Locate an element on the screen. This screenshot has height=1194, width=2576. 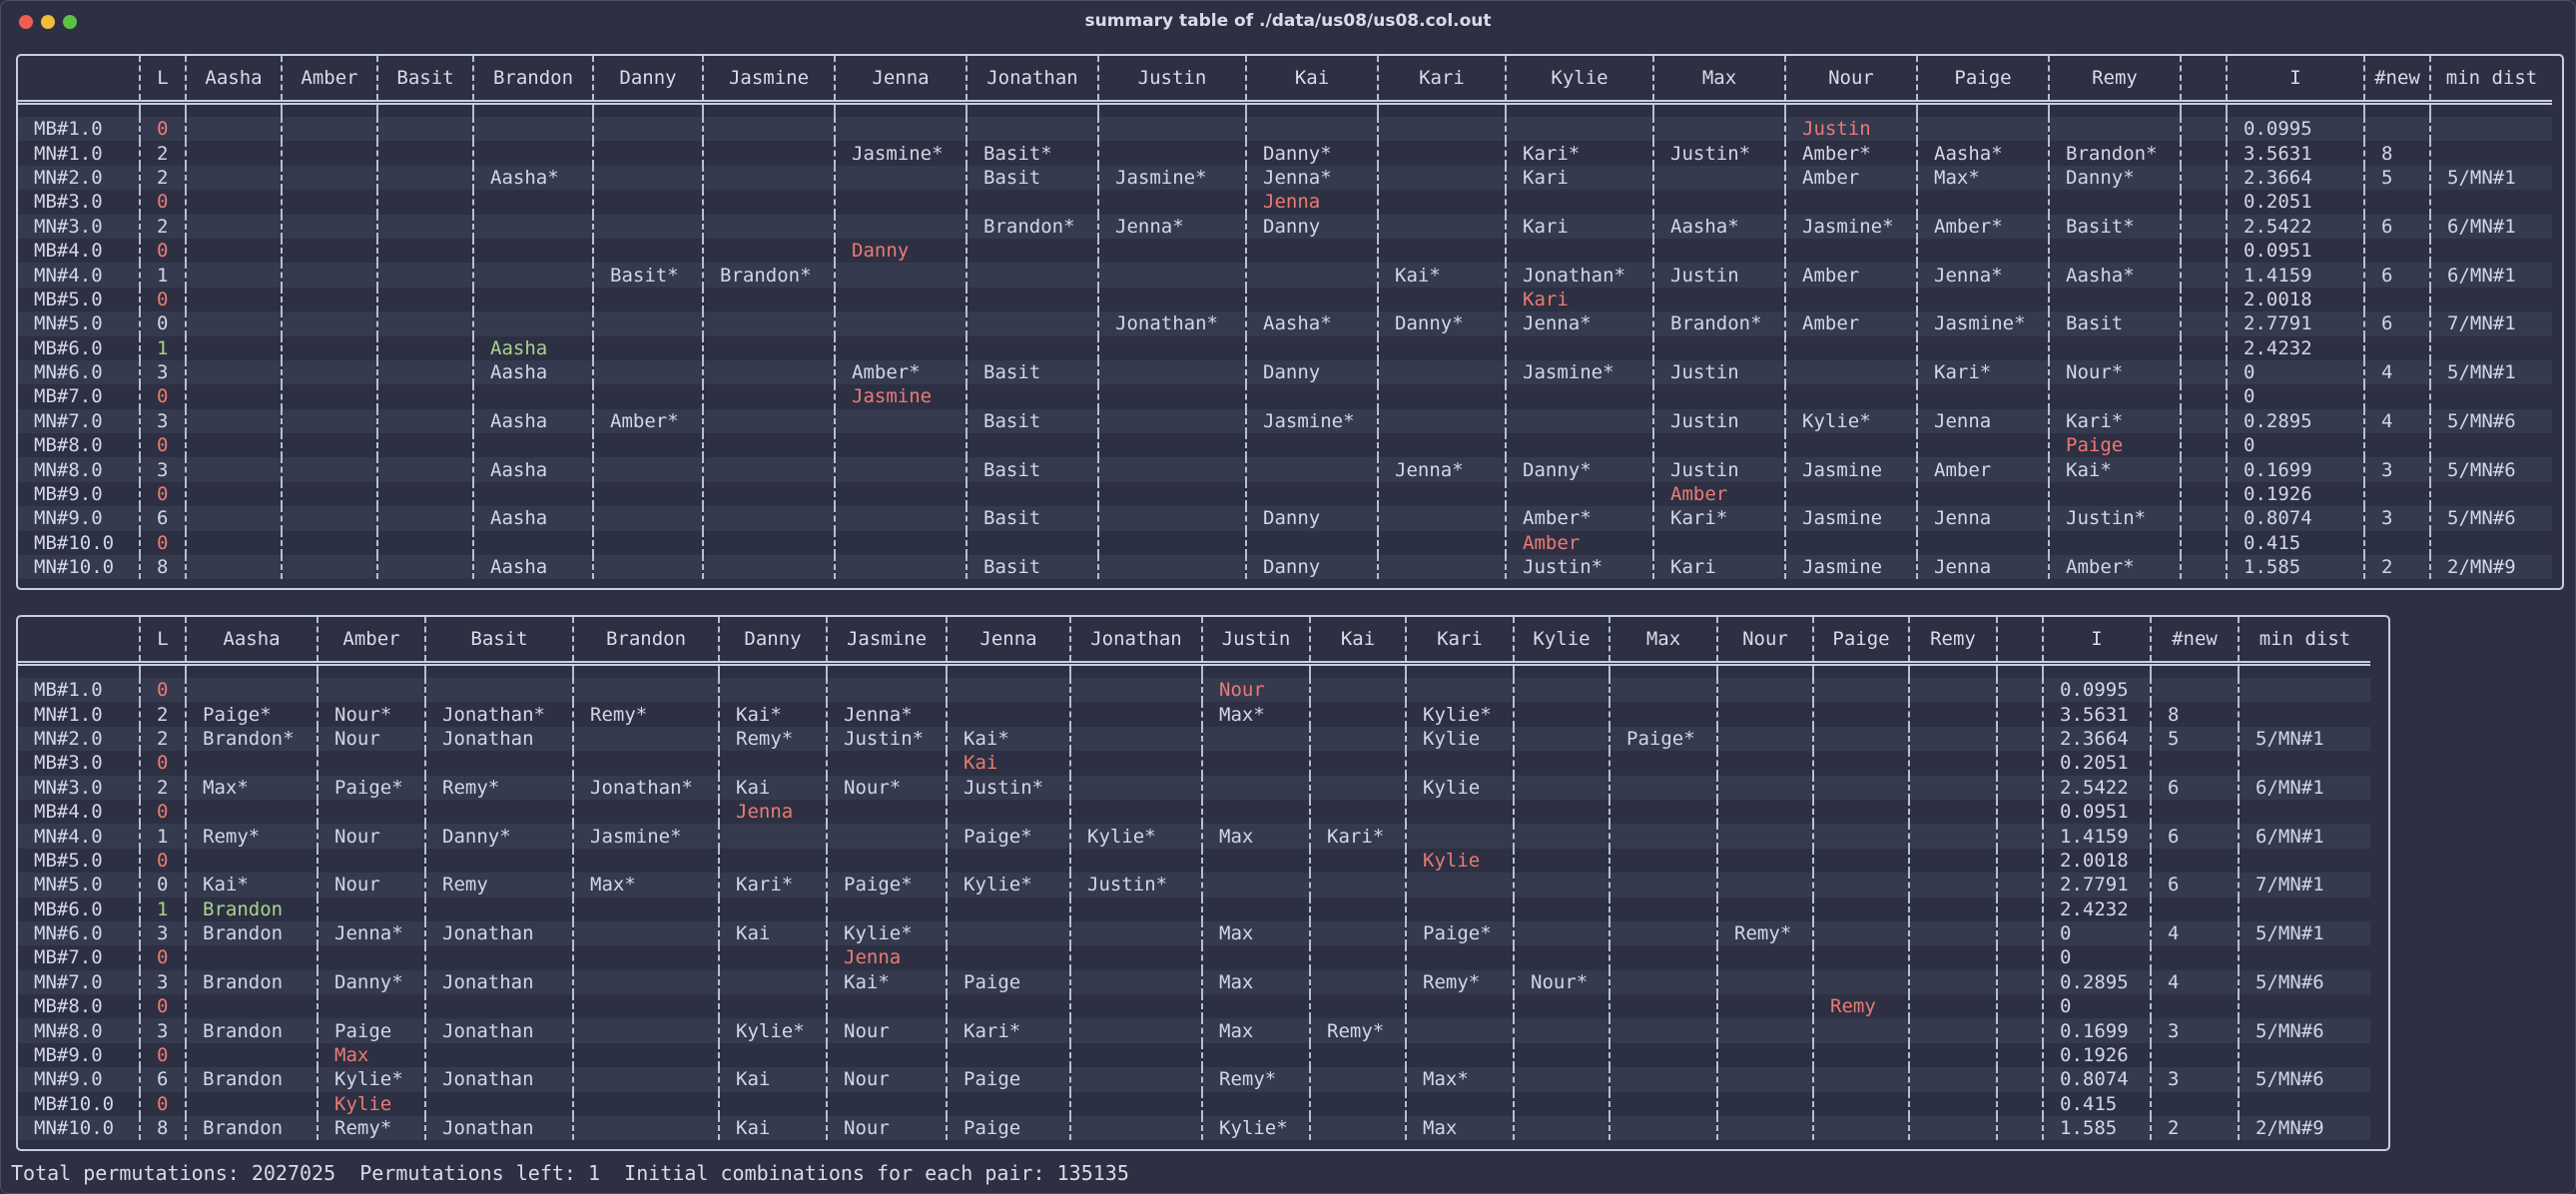
row-label: MB#6.0 is located at coordinates (79, 347).